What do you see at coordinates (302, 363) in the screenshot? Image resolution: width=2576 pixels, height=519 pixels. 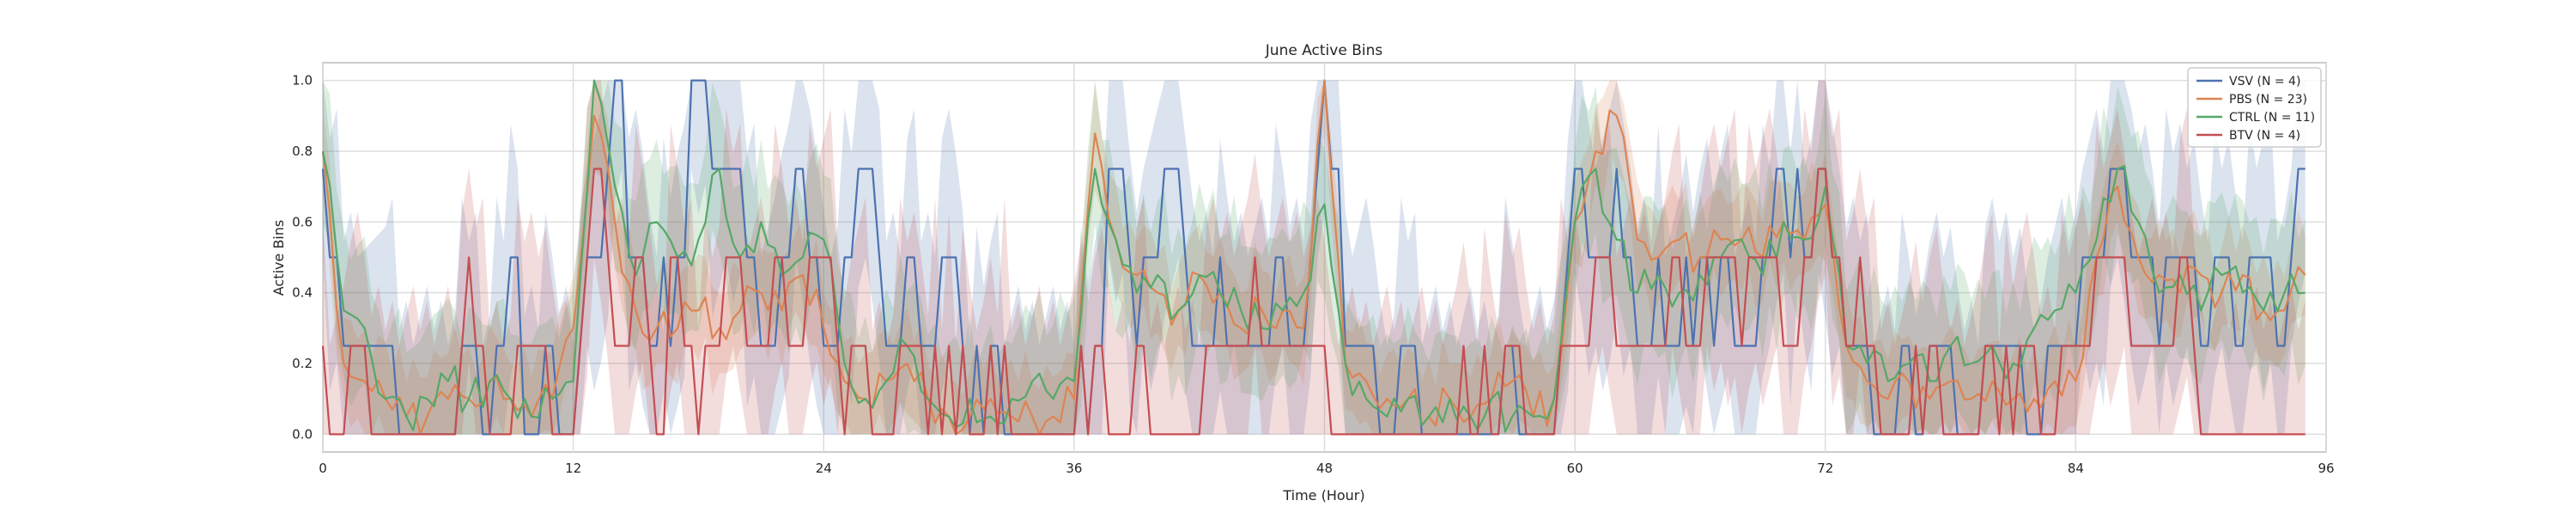 I see `y-tick-label: 0.2` at bounding box center [302, 363].